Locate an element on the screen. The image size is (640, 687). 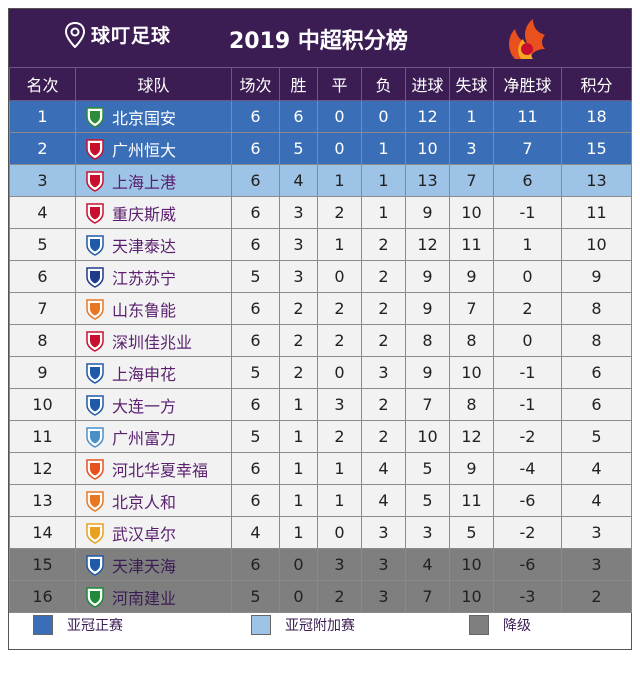
table-row: 4 重庆斯威 6 3 2 1 9 10 -1 11 is located at coordinates (320, 212).